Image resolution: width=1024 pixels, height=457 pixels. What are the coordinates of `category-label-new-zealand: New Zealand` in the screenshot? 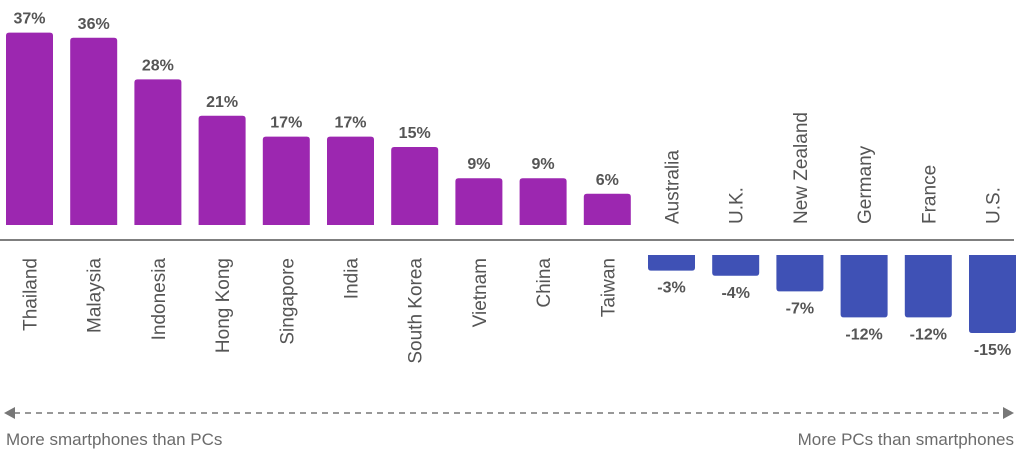 It's located at (801, 168).